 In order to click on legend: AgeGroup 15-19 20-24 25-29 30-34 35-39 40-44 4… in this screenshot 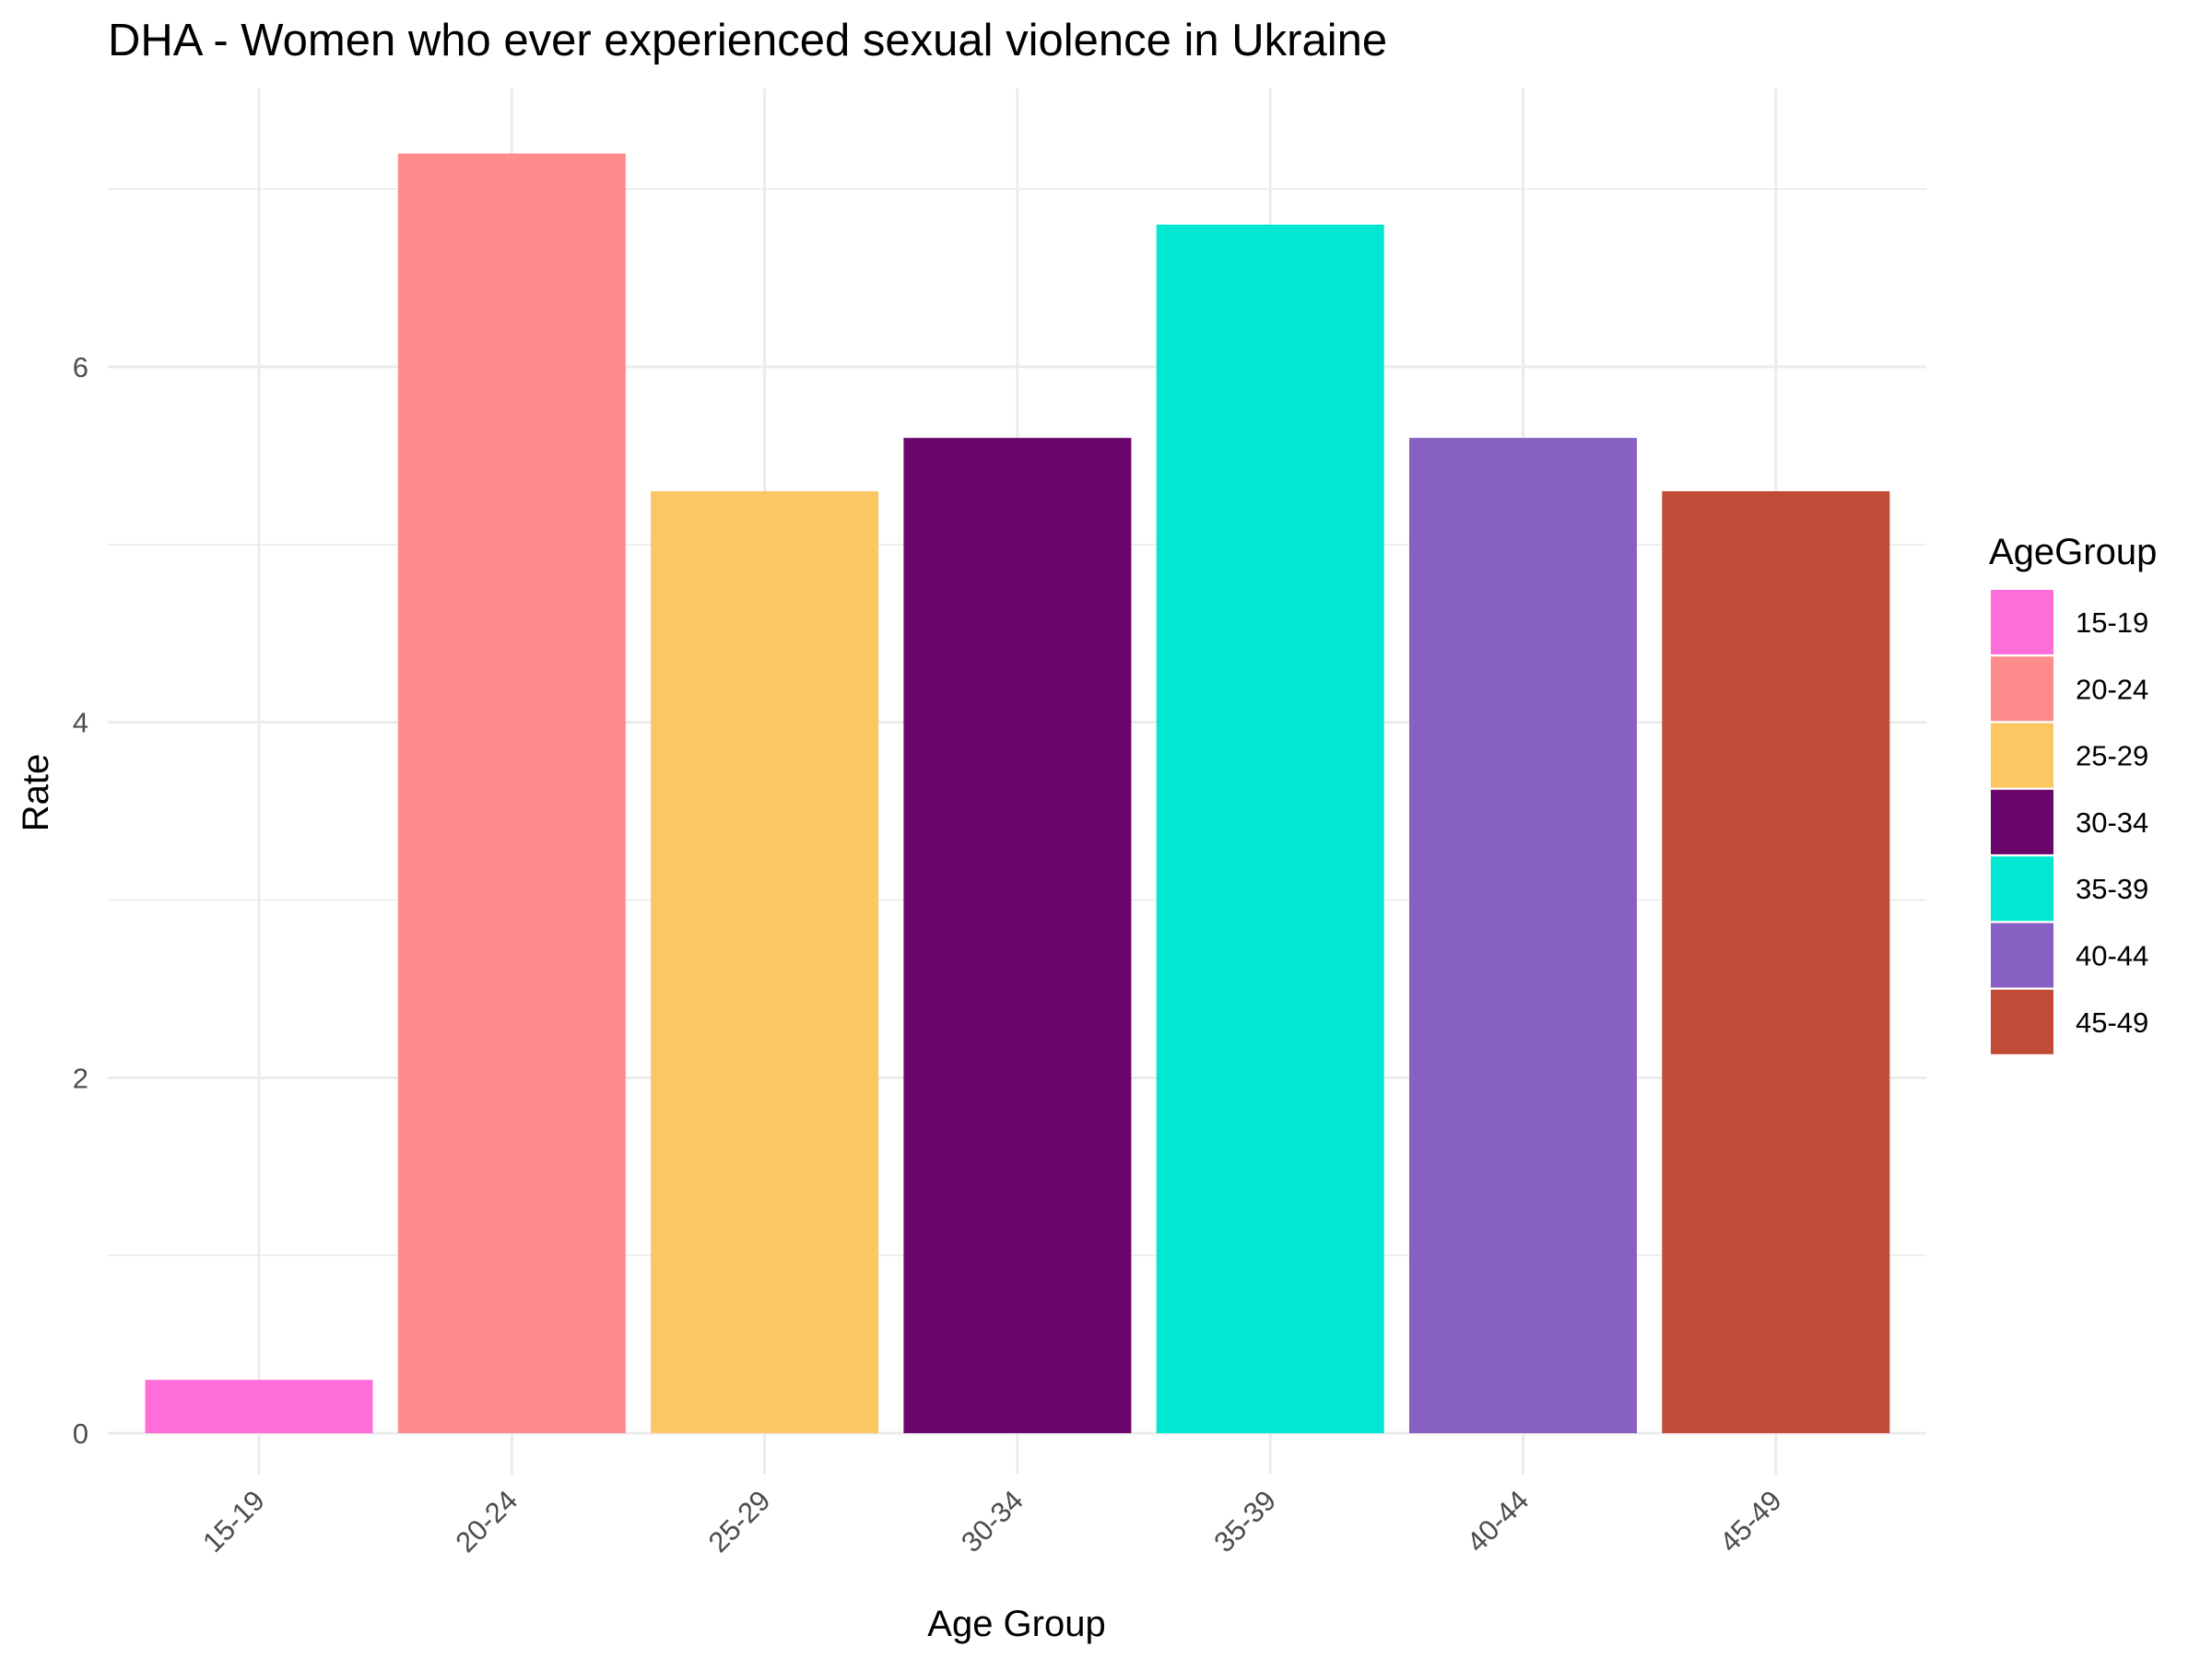, I will do `click(2073, 793)`.